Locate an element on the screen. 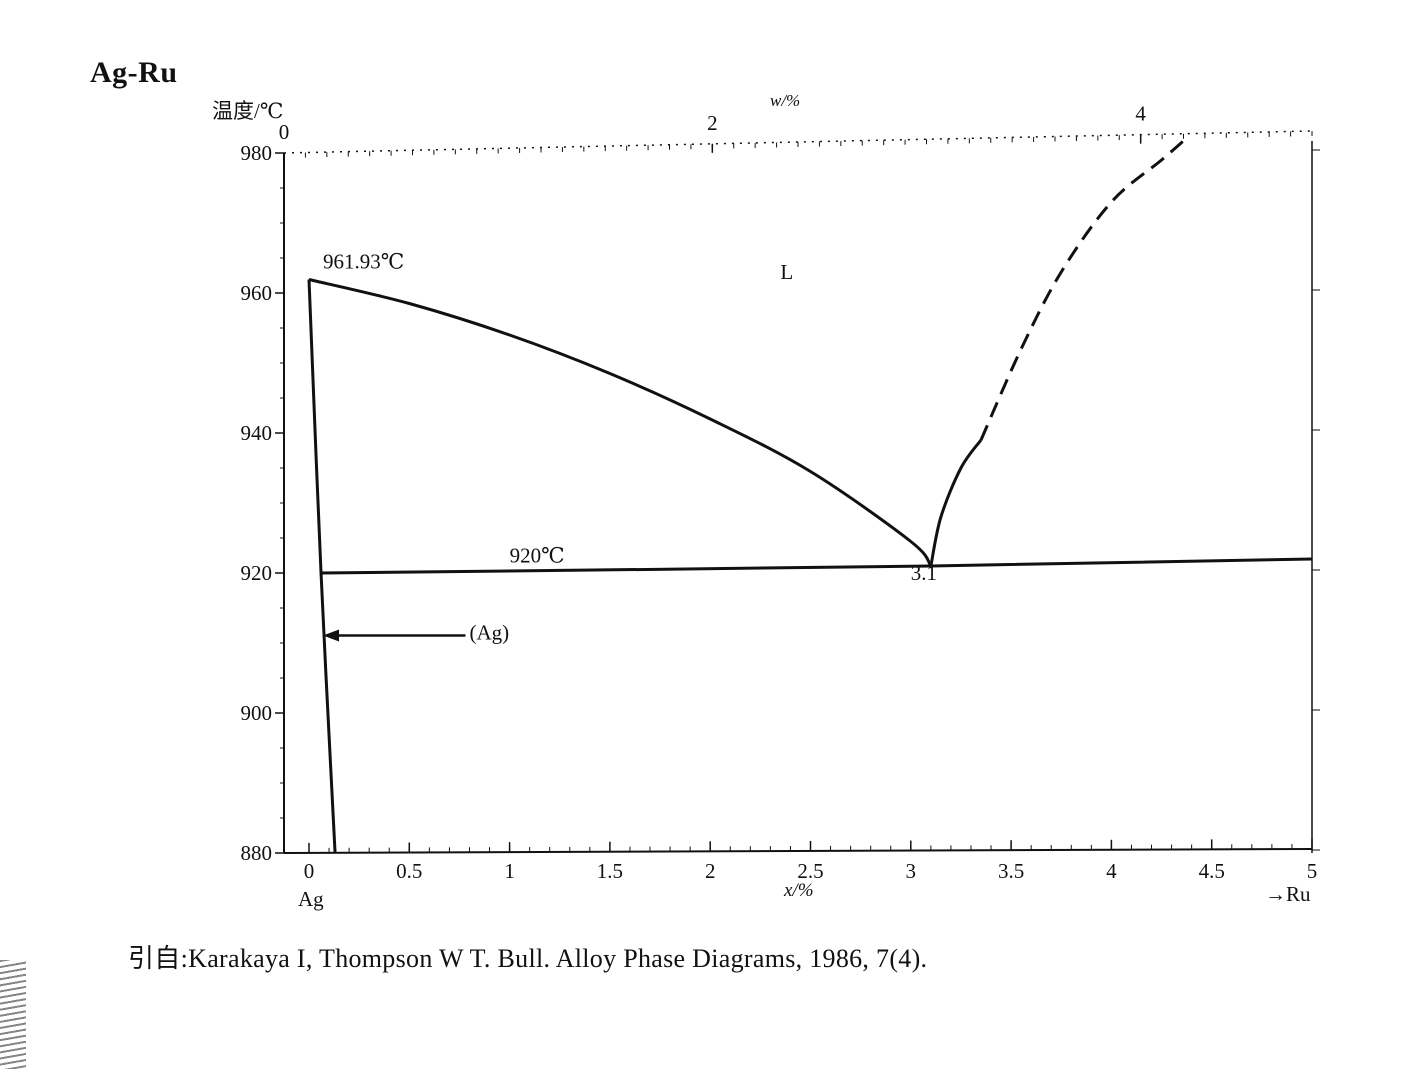  x-tick-label: 0 is located at coordinates (309, 871).